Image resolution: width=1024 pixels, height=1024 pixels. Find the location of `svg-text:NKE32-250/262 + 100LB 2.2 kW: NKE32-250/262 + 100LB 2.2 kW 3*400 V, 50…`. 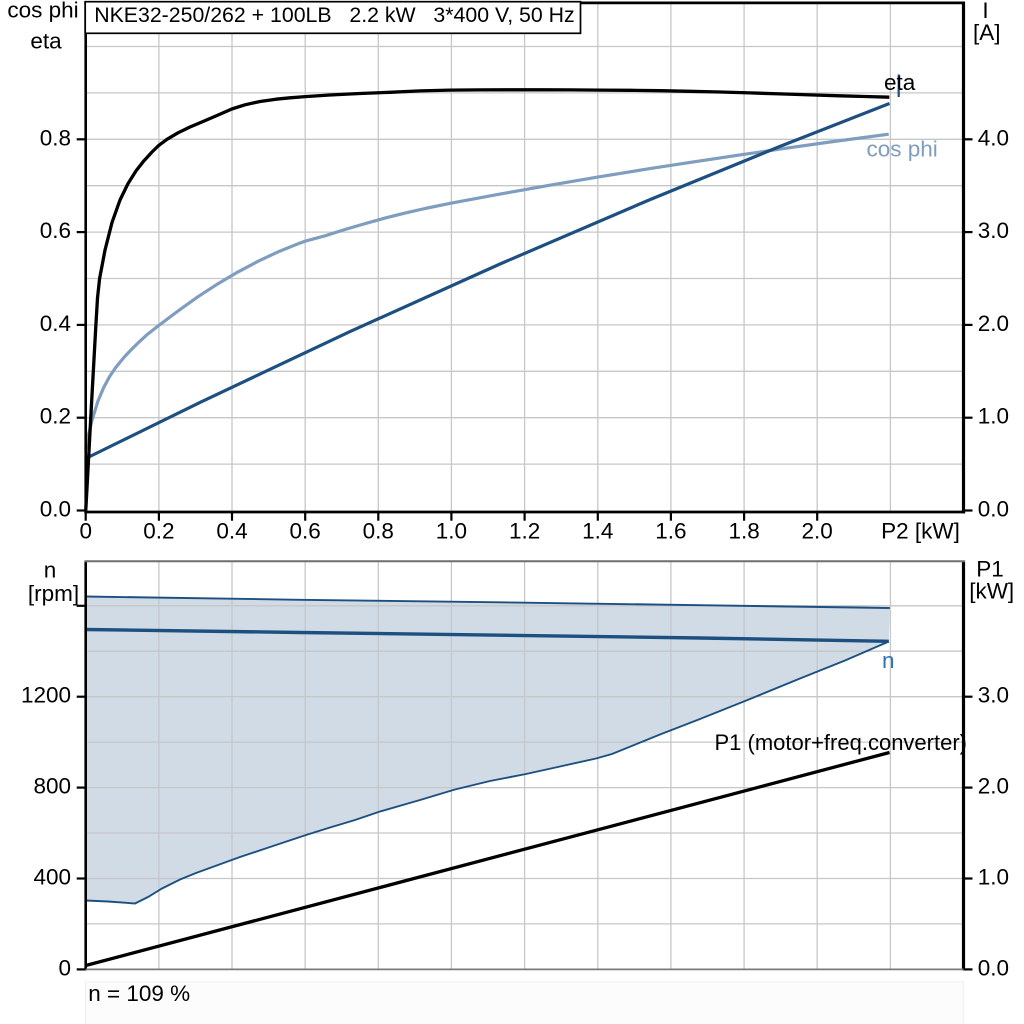

svg-text:NKE32-250/262 + 100LB 2.2 kW: NKE32-250/262 + 100LB 2.2 kW 3*400 V, 50… is located at coordinates (334, 15).